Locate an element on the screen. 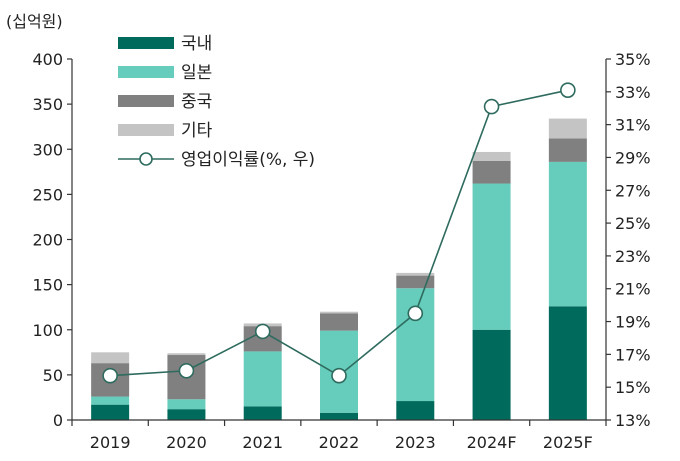 Image resolution: width=680 pixels, height=461 pixels. bar-series-3-2022 is located at coordinates (339, 312).